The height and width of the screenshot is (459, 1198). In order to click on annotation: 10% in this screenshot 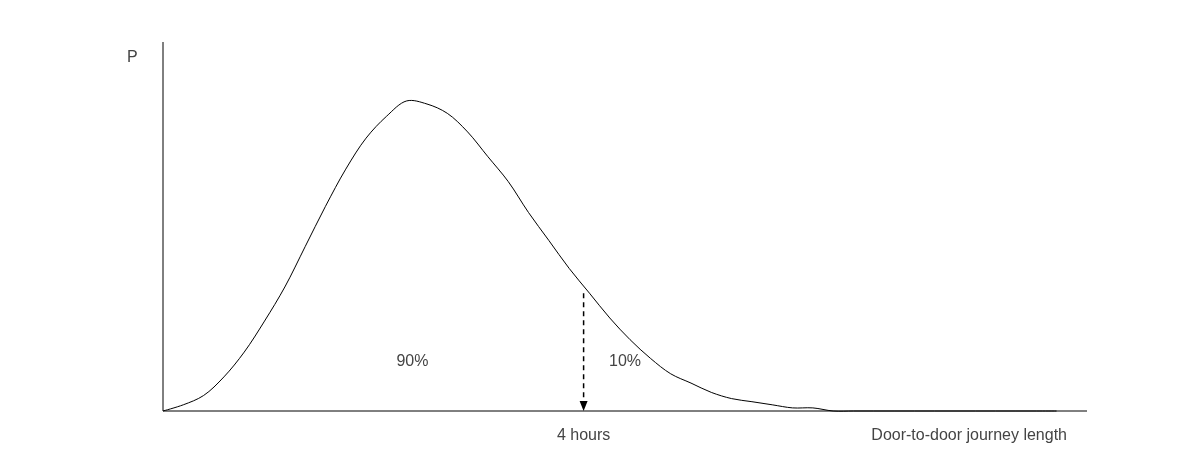, I will do `click(625, 360)`.